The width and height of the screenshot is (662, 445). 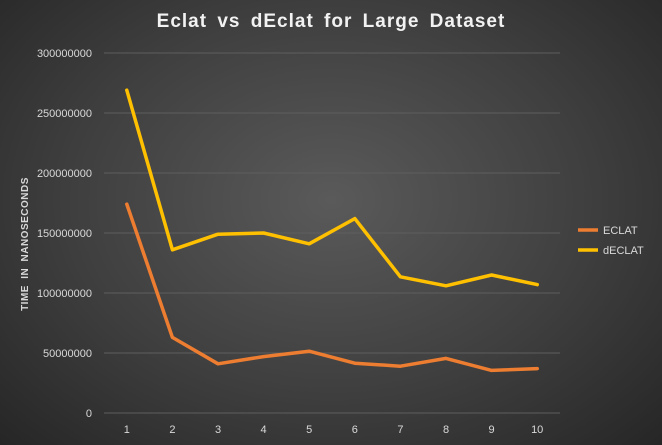 What do you see at coordinates (64, 174) in the screenshot?
I see `y-tick-label: 200000000` at bounding box center [64, 174].